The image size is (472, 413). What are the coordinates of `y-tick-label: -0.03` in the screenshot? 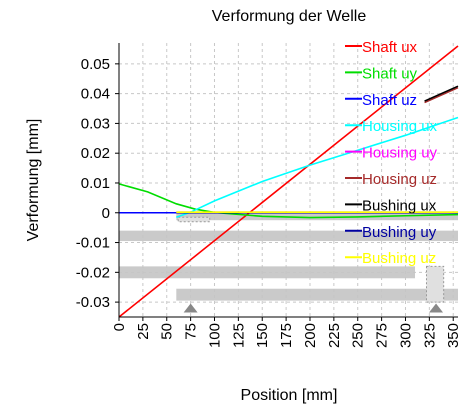 It's located at (93, 302).